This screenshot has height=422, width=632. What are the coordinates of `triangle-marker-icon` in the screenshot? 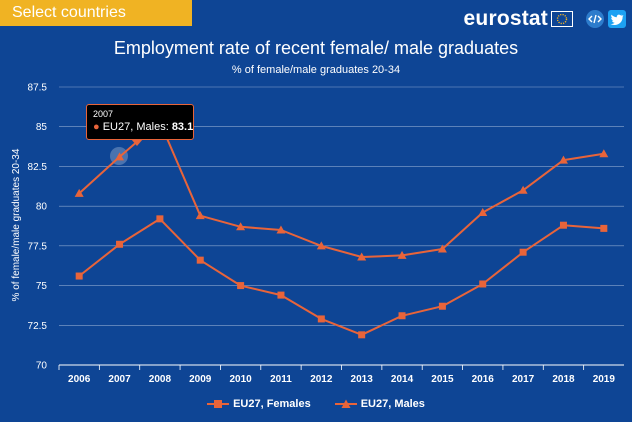 It's located at (345, 403).